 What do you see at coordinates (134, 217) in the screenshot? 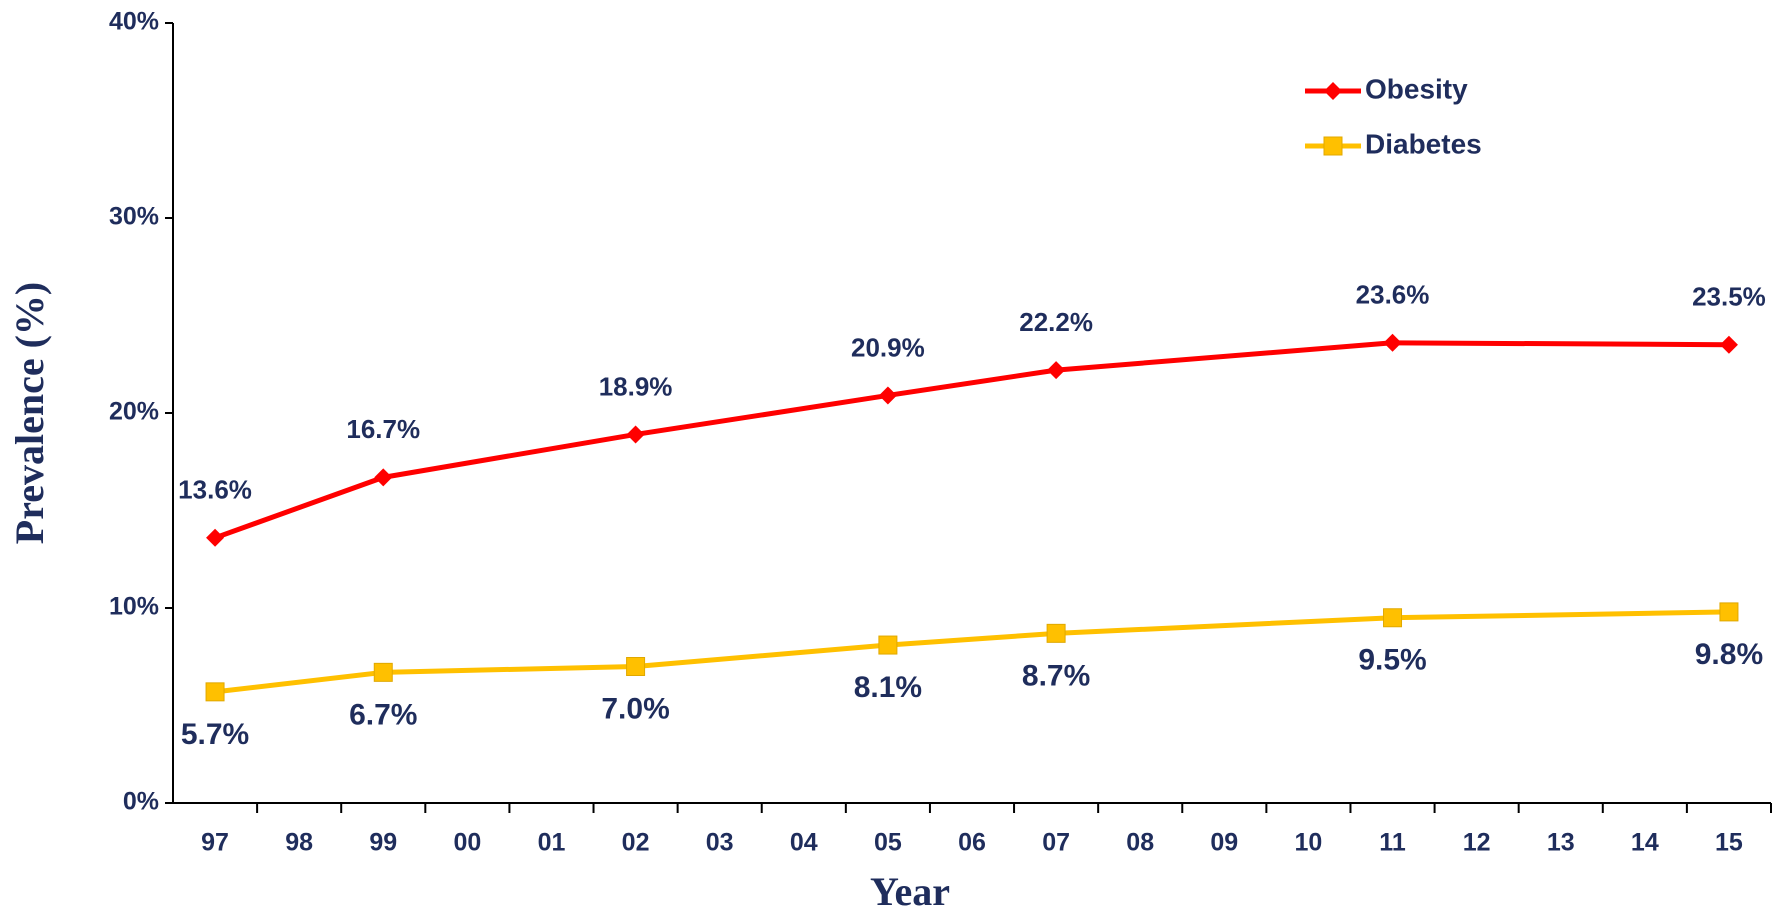
I see `y-tick-label: 30%` at bounding box center [134, 217].